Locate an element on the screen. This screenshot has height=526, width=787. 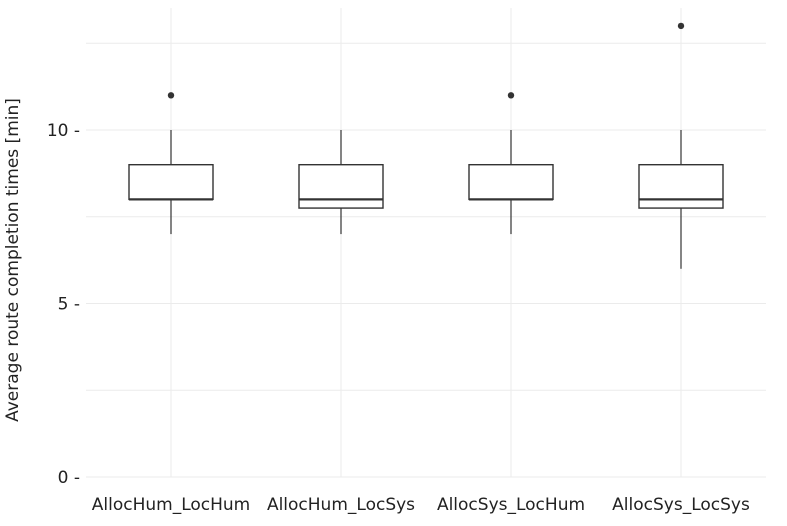
y-tick-label: 0 - is located at coordinates (69, 478).